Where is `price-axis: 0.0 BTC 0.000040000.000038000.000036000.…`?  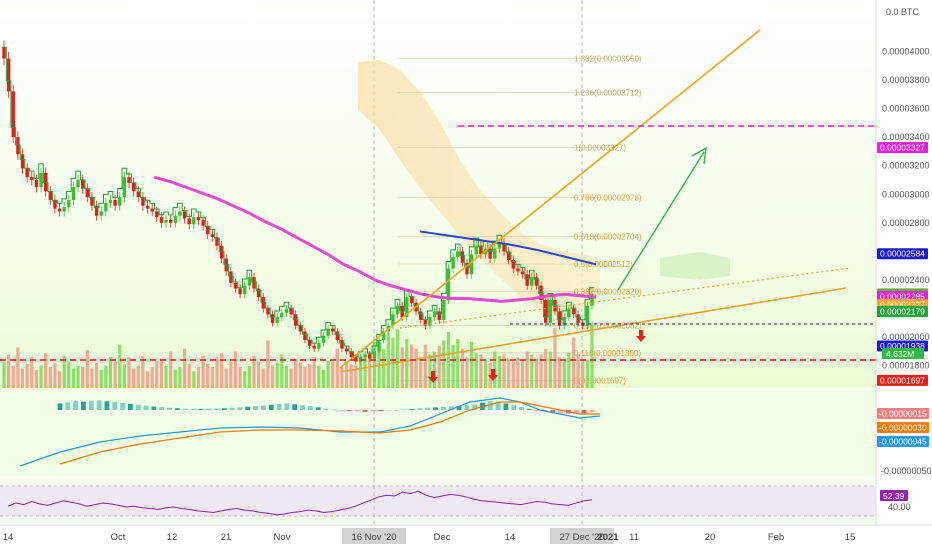
price-axis: 0.0 BTC 0.000040000.000038000.000036000.… is located at coordinates (903, 262).